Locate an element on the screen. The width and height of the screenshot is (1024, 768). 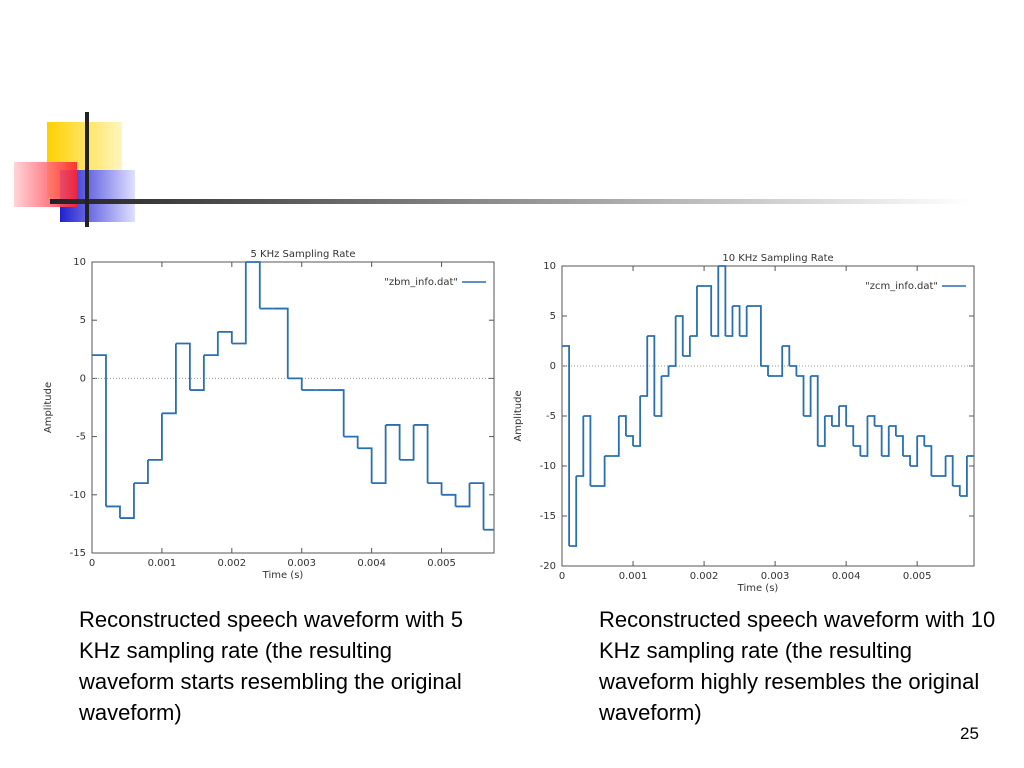
legend-label: "zcm_info.dat" is located at coordinates (901, 286).